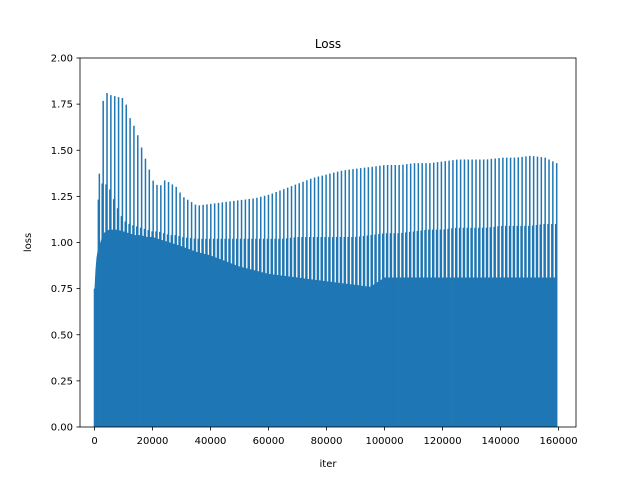 The height and width of the screenshot is (480, 640). I want to click on x-tick-label: 80000, so click(327, 441).